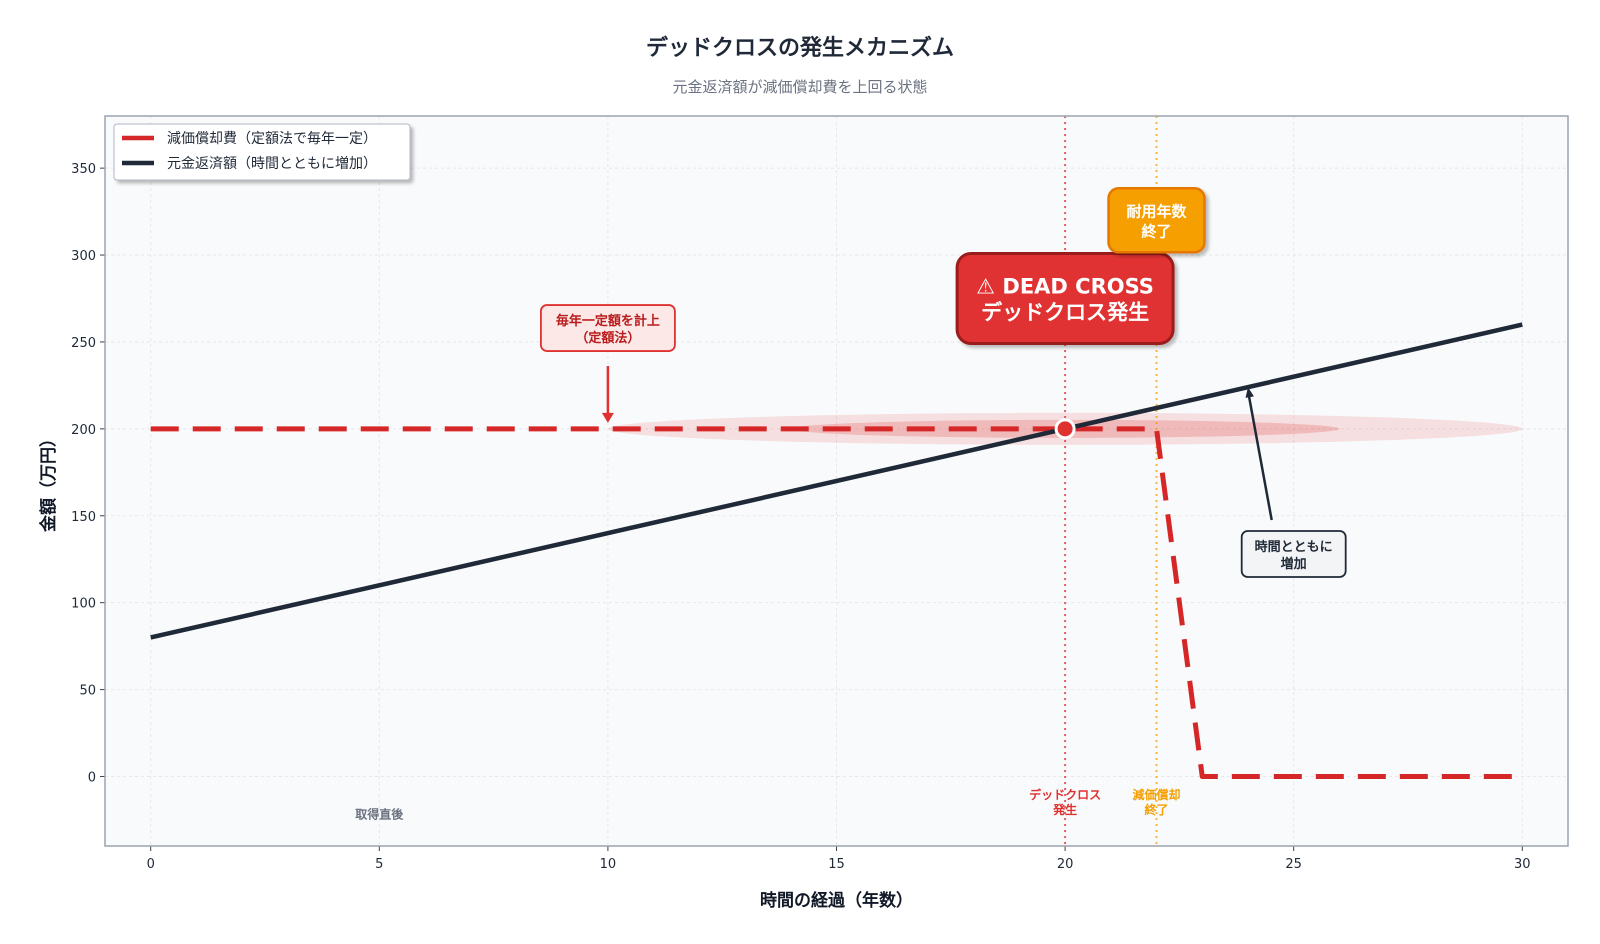 This screenshot has height=944, width=1600. I want to click on constant-amount-callout-text: 毎年一定額を計上（定額法）, so click(608, 329).